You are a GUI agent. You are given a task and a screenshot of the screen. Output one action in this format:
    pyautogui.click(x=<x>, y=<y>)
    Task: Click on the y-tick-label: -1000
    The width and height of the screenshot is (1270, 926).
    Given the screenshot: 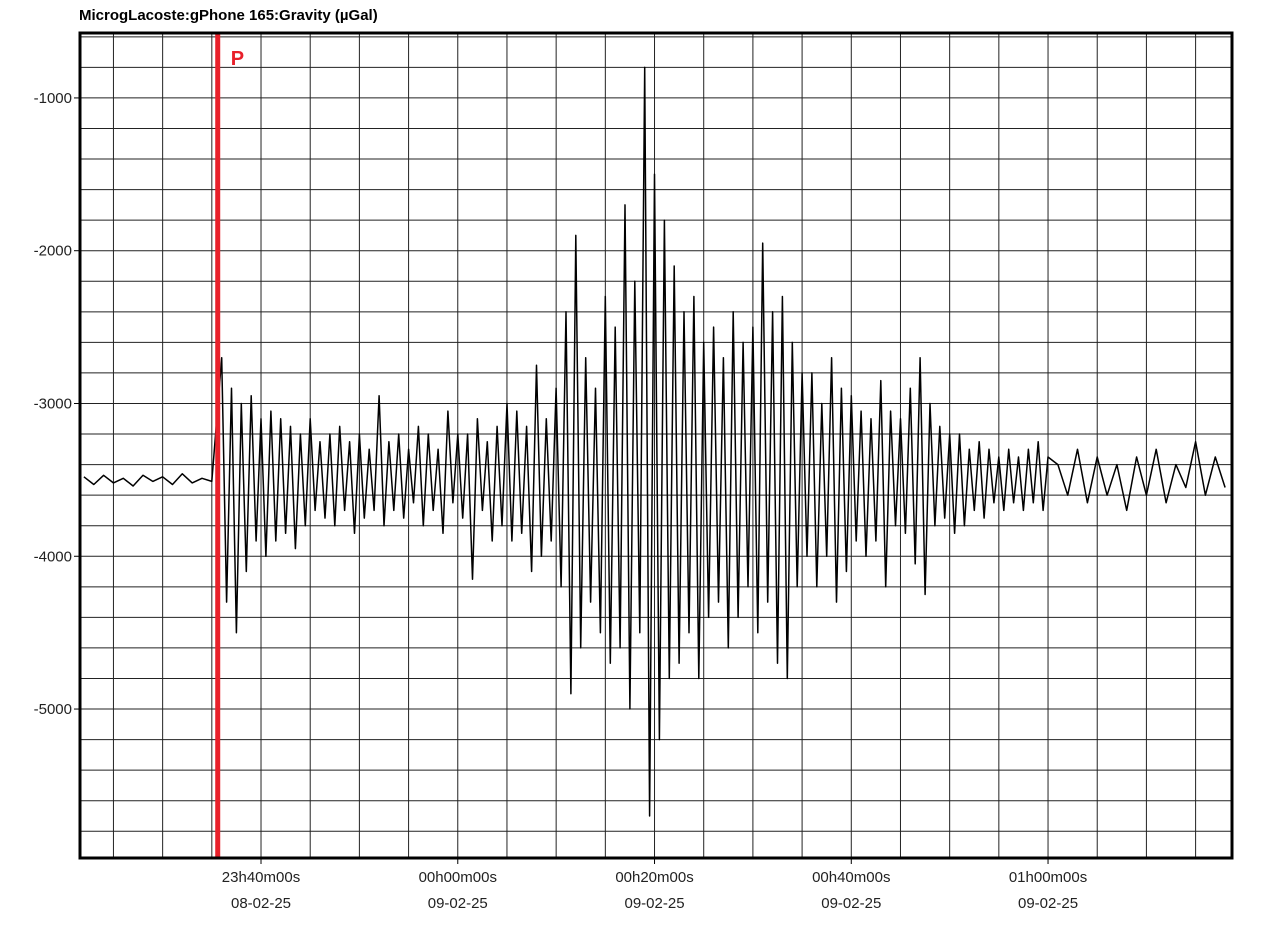 What is the action you would take?
    pyautogui.click(x=53, y=98)
    